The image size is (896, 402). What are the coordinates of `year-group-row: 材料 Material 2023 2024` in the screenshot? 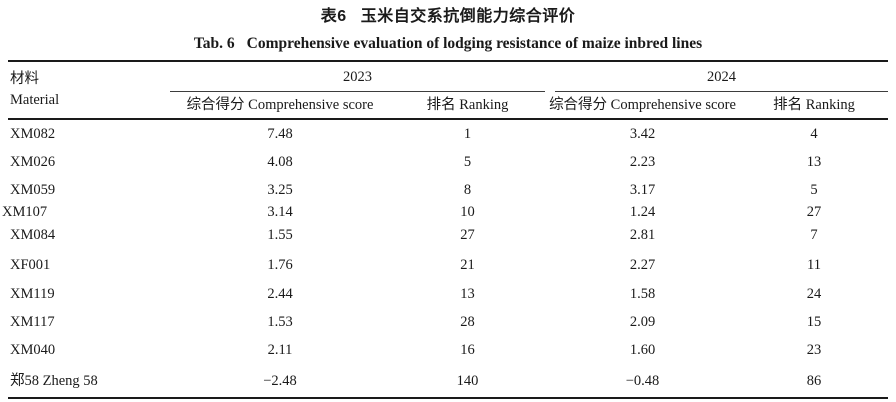 It's located at (448, 90).